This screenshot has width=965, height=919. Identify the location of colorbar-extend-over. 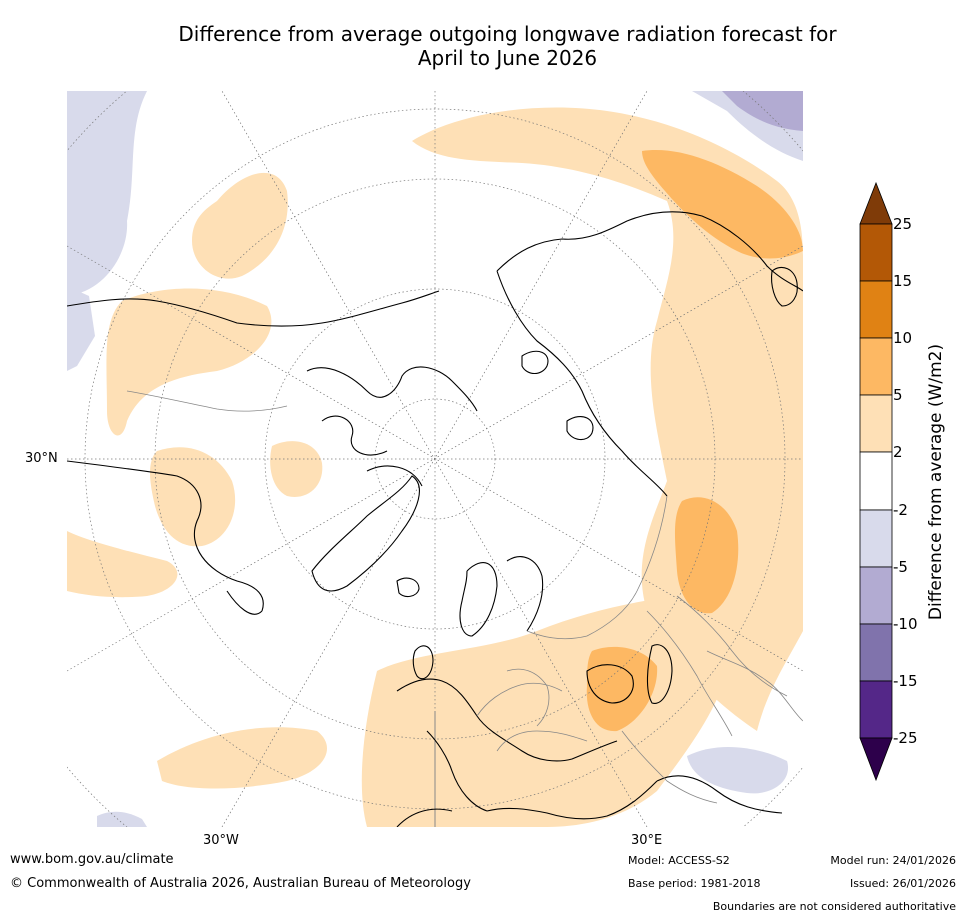
(876, 203).